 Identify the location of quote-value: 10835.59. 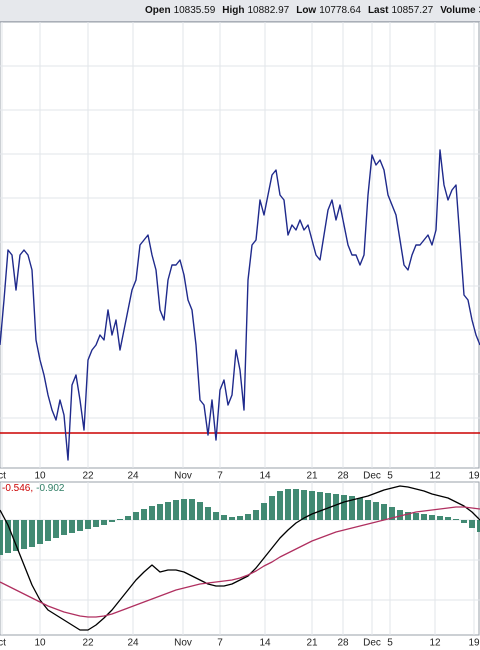
(194, 10).